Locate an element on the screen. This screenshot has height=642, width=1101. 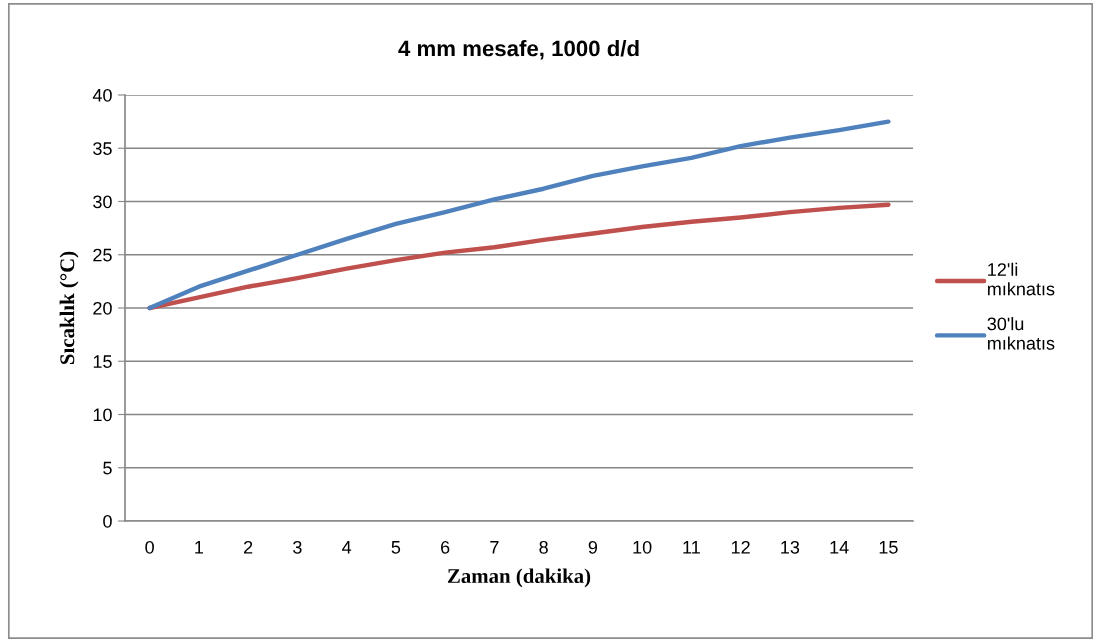
x-tick-label: 11 is located at coordinates (691, 547).